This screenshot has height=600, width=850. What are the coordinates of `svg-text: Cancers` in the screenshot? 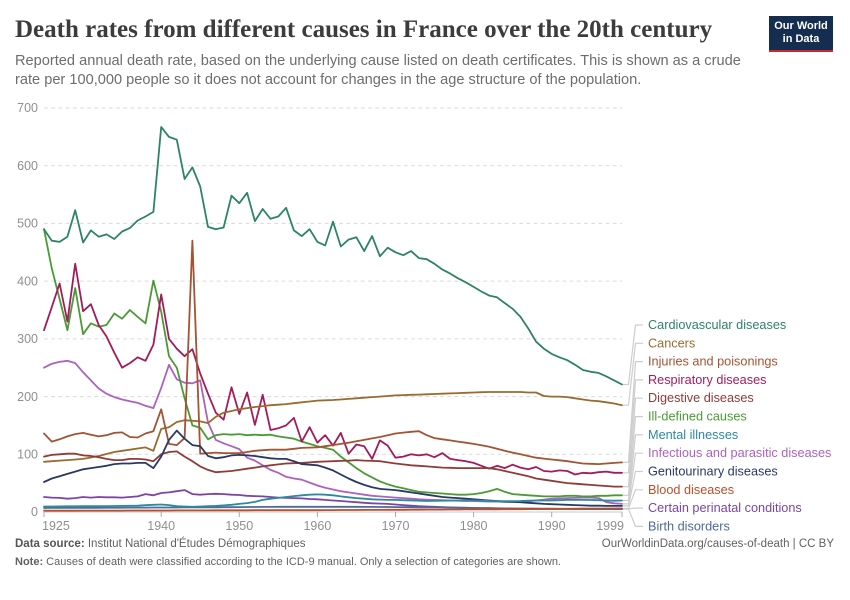 It's located at (671, 343).